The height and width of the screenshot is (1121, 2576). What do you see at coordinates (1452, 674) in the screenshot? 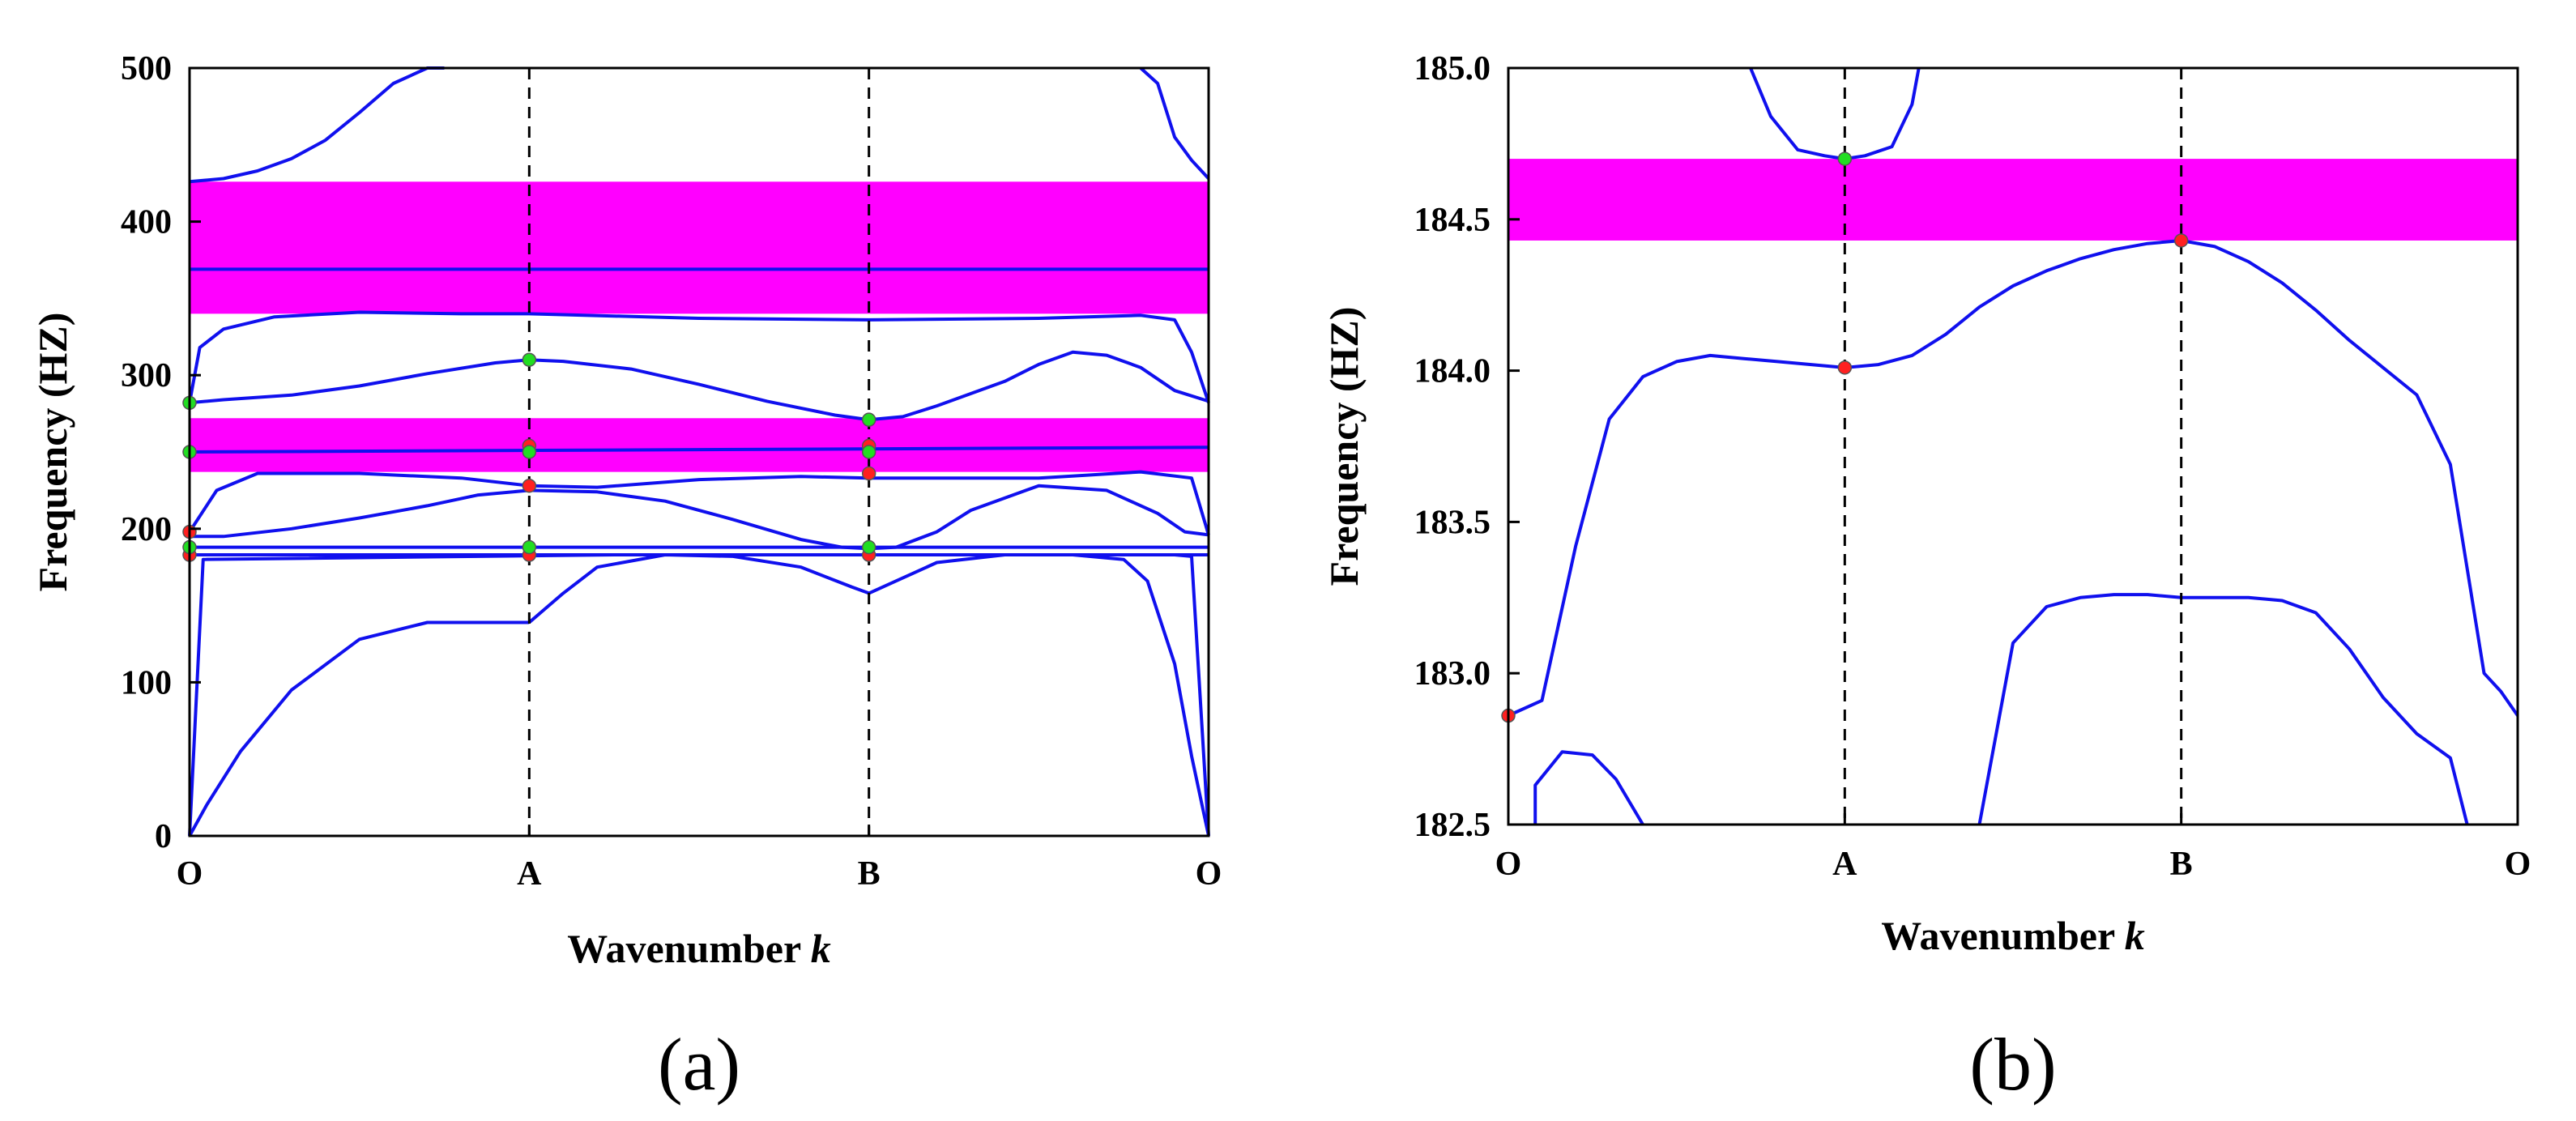
I see `y-tick-label: 183.0` at bounding box center [1452, 674].